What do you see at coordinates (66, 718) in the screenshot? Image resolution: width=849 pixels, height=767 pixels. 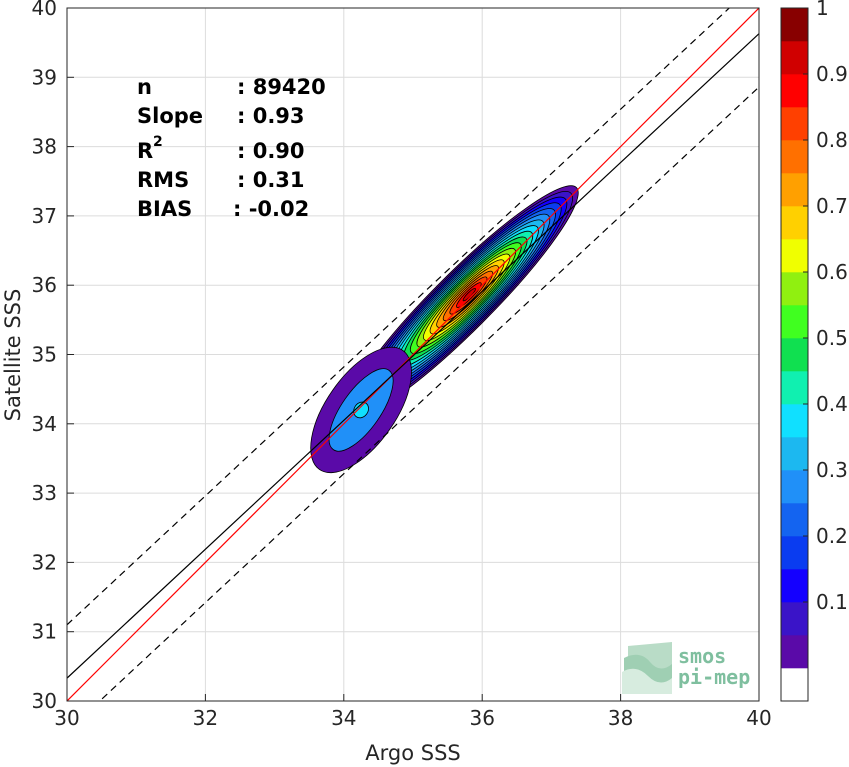 I see `x-tick-label: 30` at bounding box center [66, 718].